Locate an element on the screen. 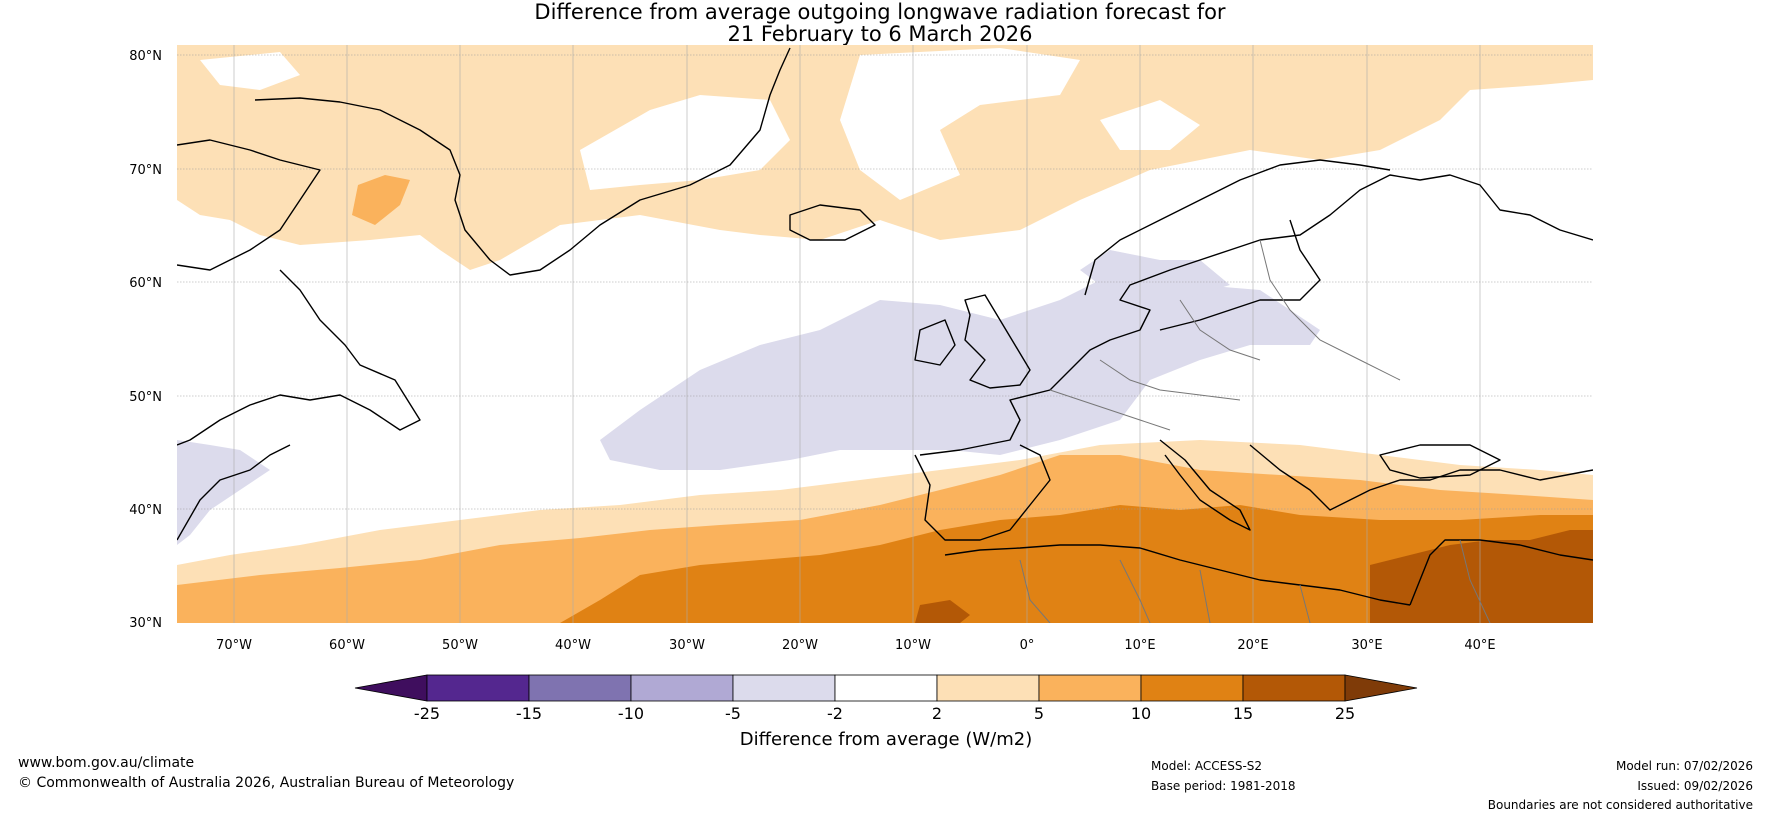 The width and height of the screenshot is (1770, 816). colorbar-bin-neg25-neg15 is located at coordinates (478, 688).